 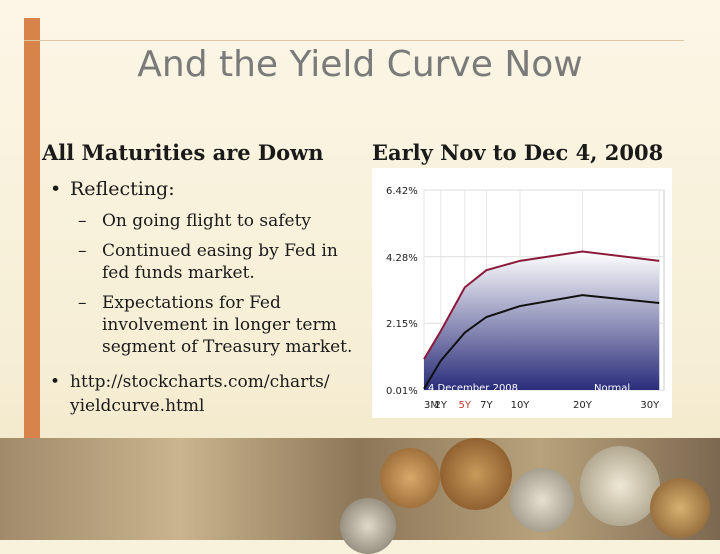 I want to click on x-tick-label: 2Y, so click(x=441, y=405).